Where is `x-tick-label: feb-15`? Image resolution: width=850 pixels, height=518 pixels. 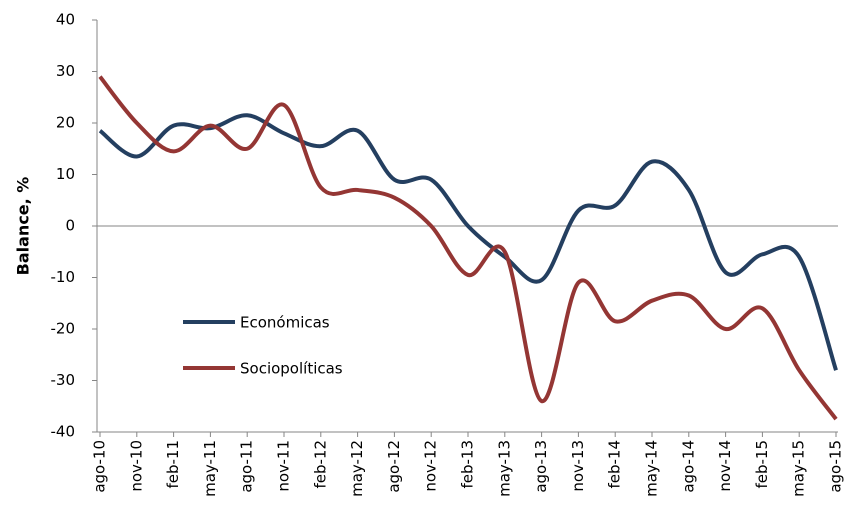
x-tick-label: feb-15 is located at coordinates (762, 464).